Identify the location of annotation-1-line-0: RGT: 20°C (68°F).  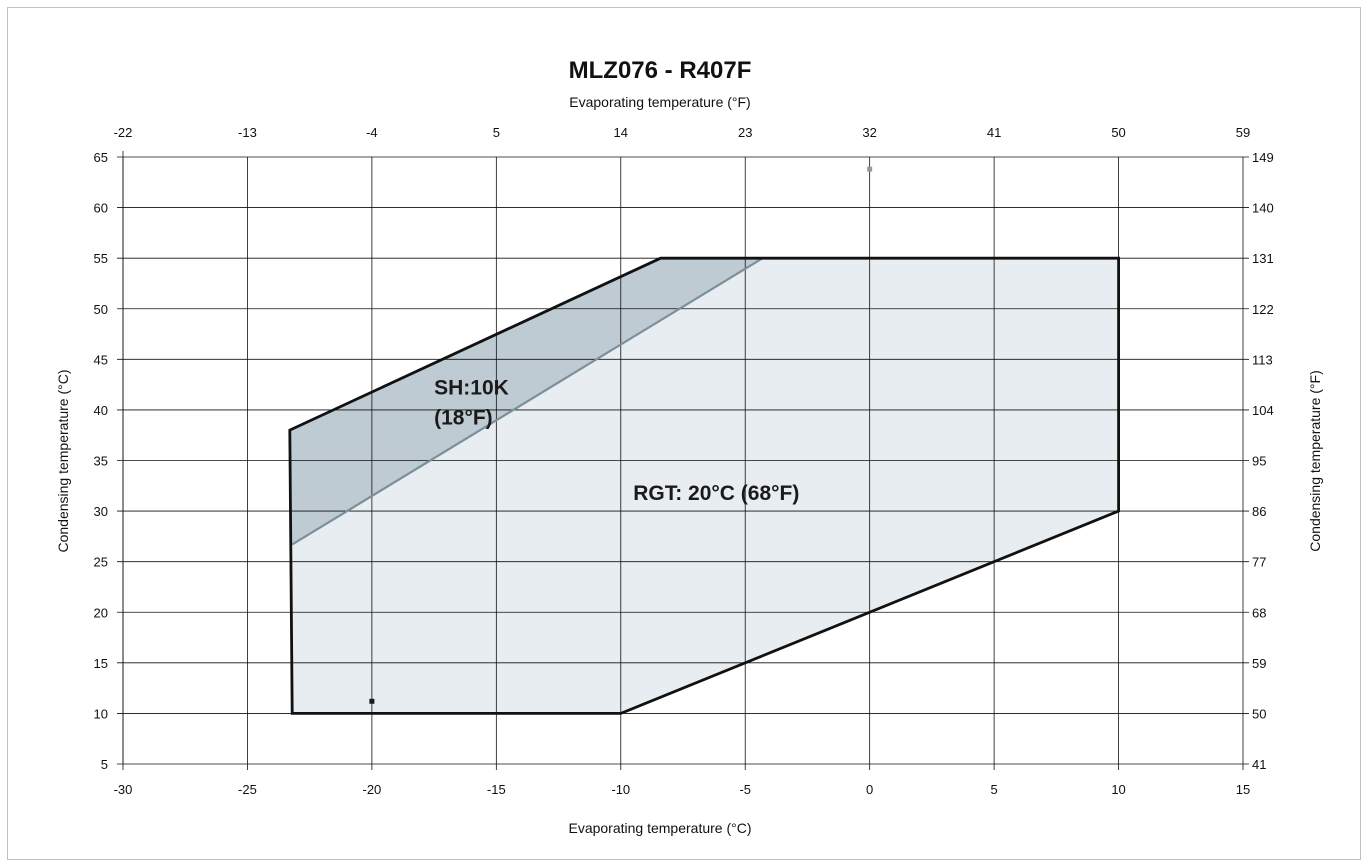
(716, 493).